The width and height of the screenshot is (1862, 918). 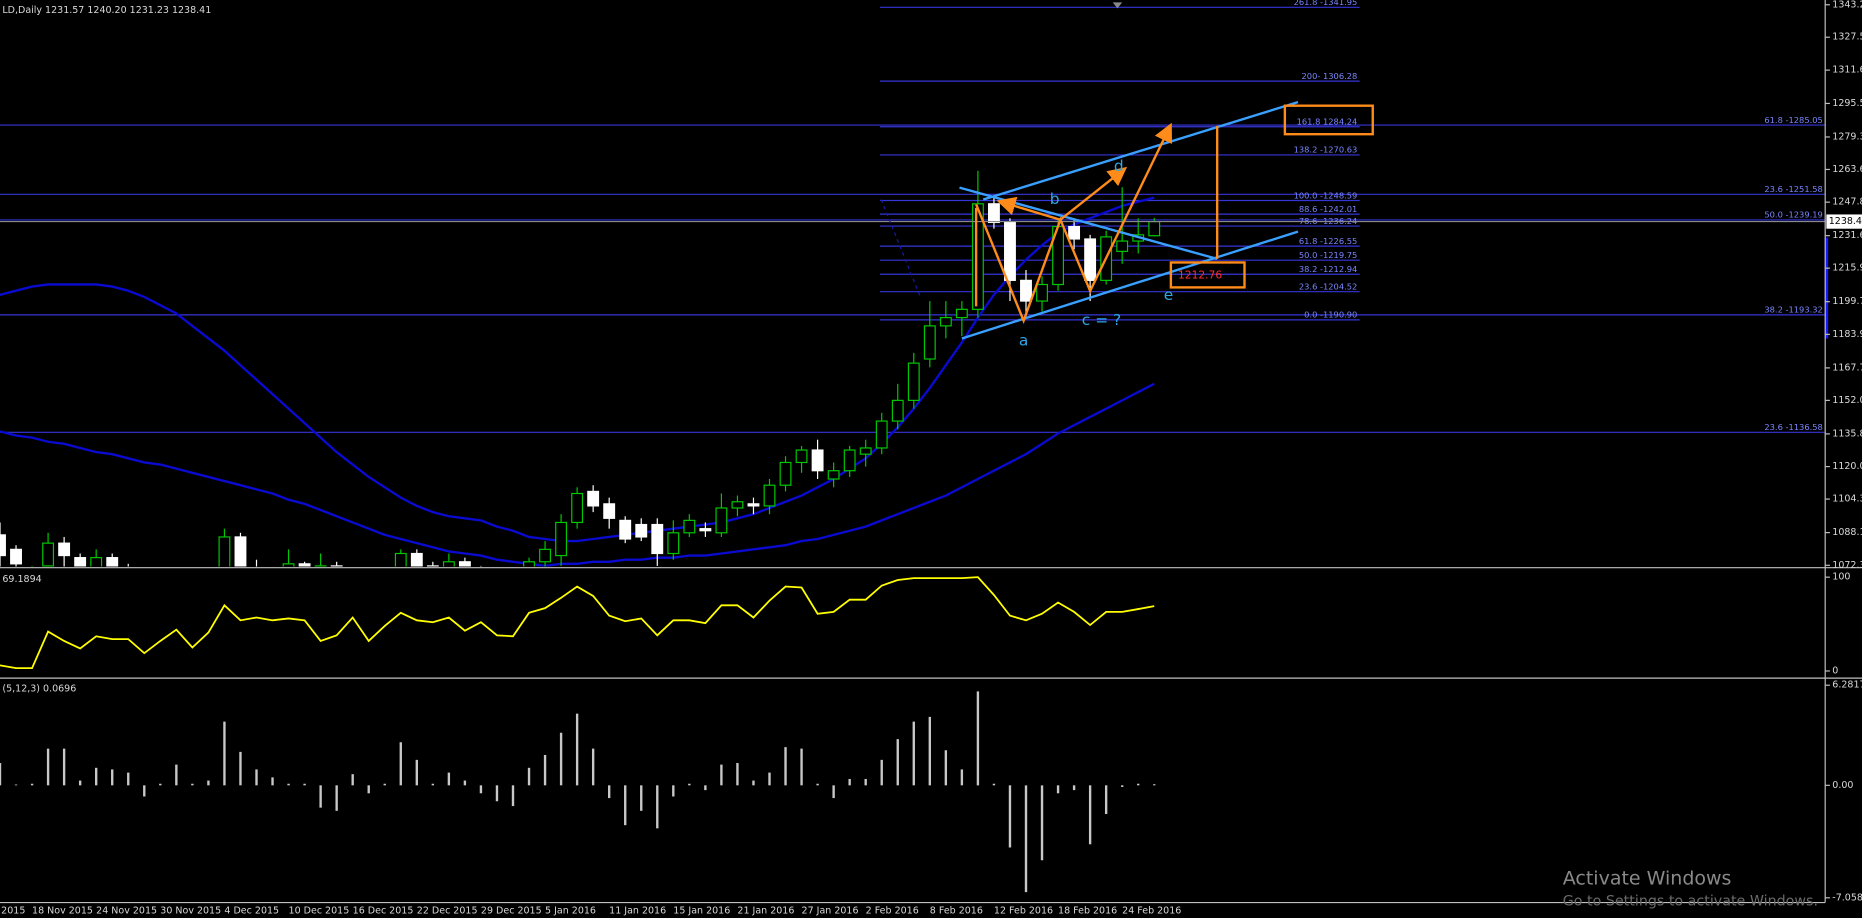 What do you see at coordinates (765, 910) in the screenshot?
I see `x-tick-label: 21 Jan 2016` at bounding box center [765, 910].